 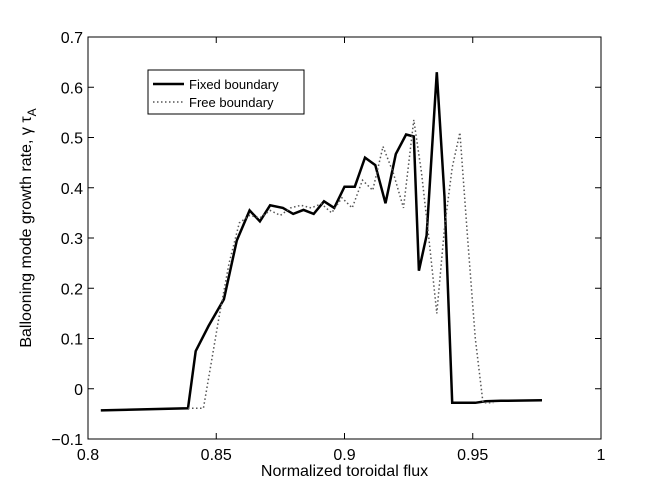 I want to click on y-tick-label: 0.7, so click(x=72, y=38).